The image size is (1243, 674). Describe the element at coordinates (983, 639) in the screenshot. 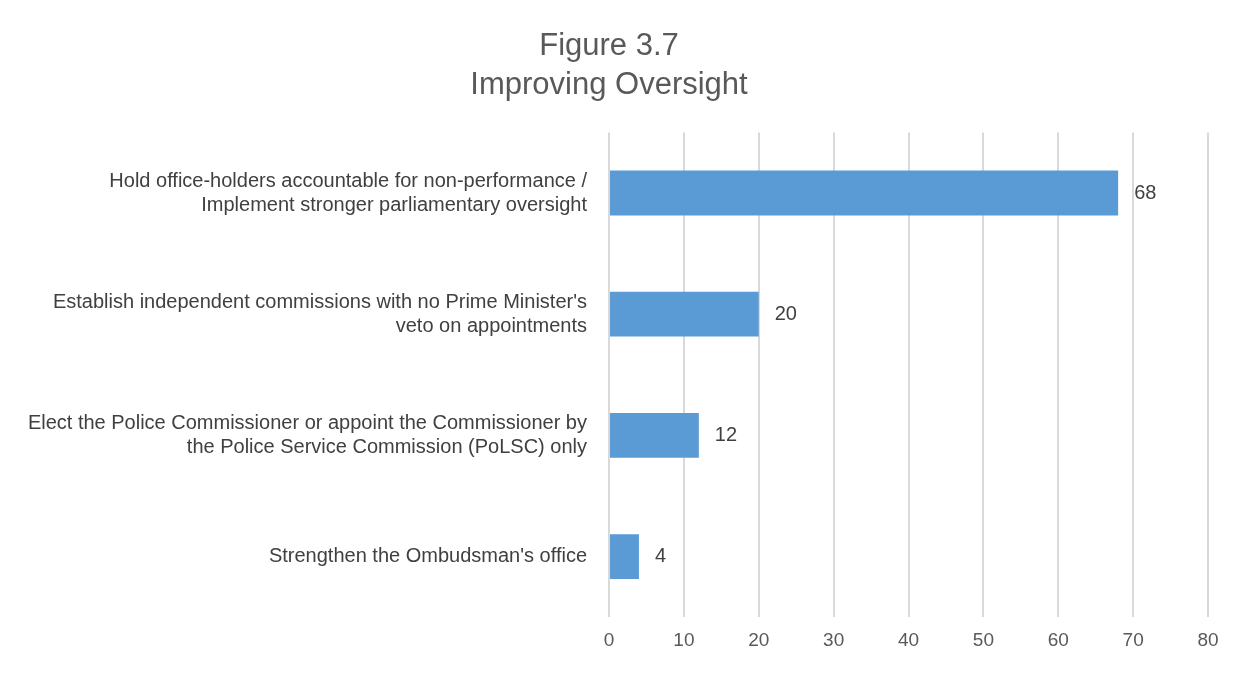

I see `x-tick-label: 50` at that location.